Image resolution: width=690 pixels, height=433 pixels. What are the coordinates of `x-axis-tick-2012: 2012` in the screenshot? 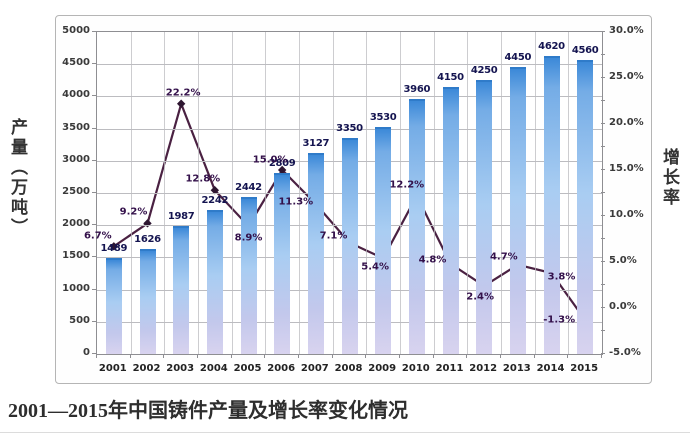 It's located at (483, 368).